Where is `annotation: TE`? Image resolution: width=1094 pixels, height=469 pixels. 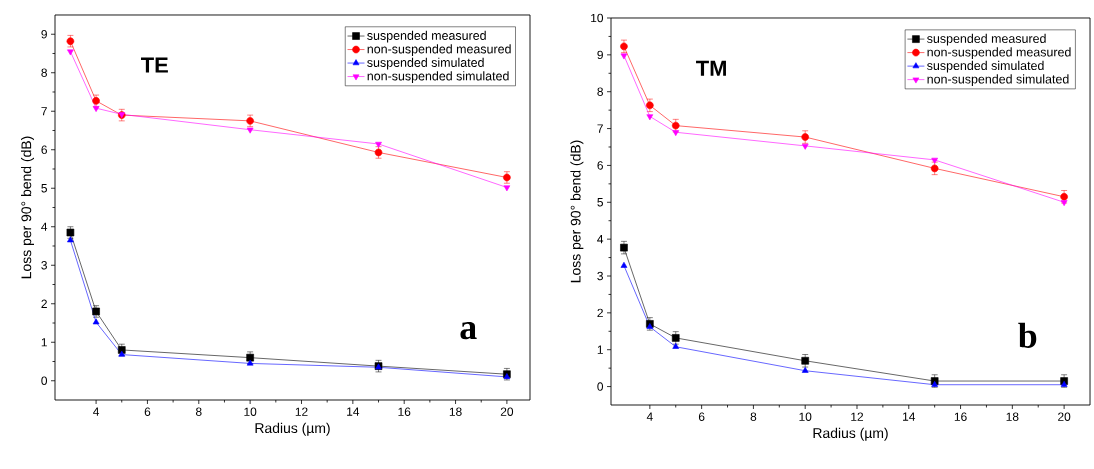
annotation: TE is located at coordinates (154, 65).